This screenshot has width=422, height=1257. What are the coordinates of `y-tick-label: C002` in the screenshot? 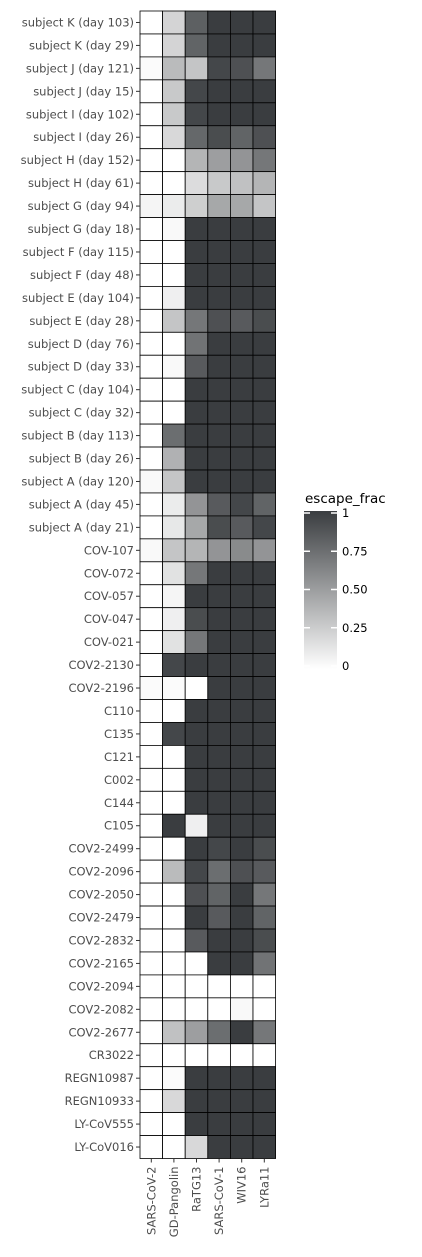 It's located at (119, 780).